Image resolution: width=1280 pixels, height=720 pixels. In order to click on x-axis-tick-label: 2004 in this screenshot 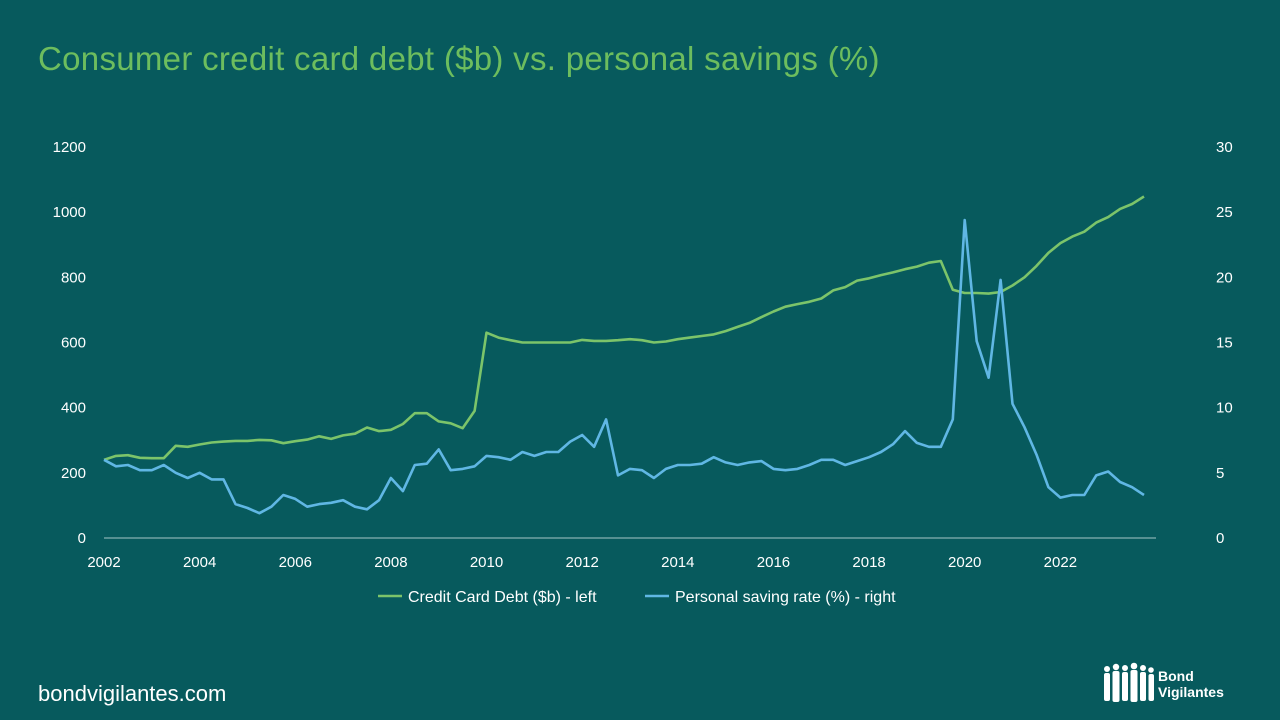, I will do `click(199, 562)`.